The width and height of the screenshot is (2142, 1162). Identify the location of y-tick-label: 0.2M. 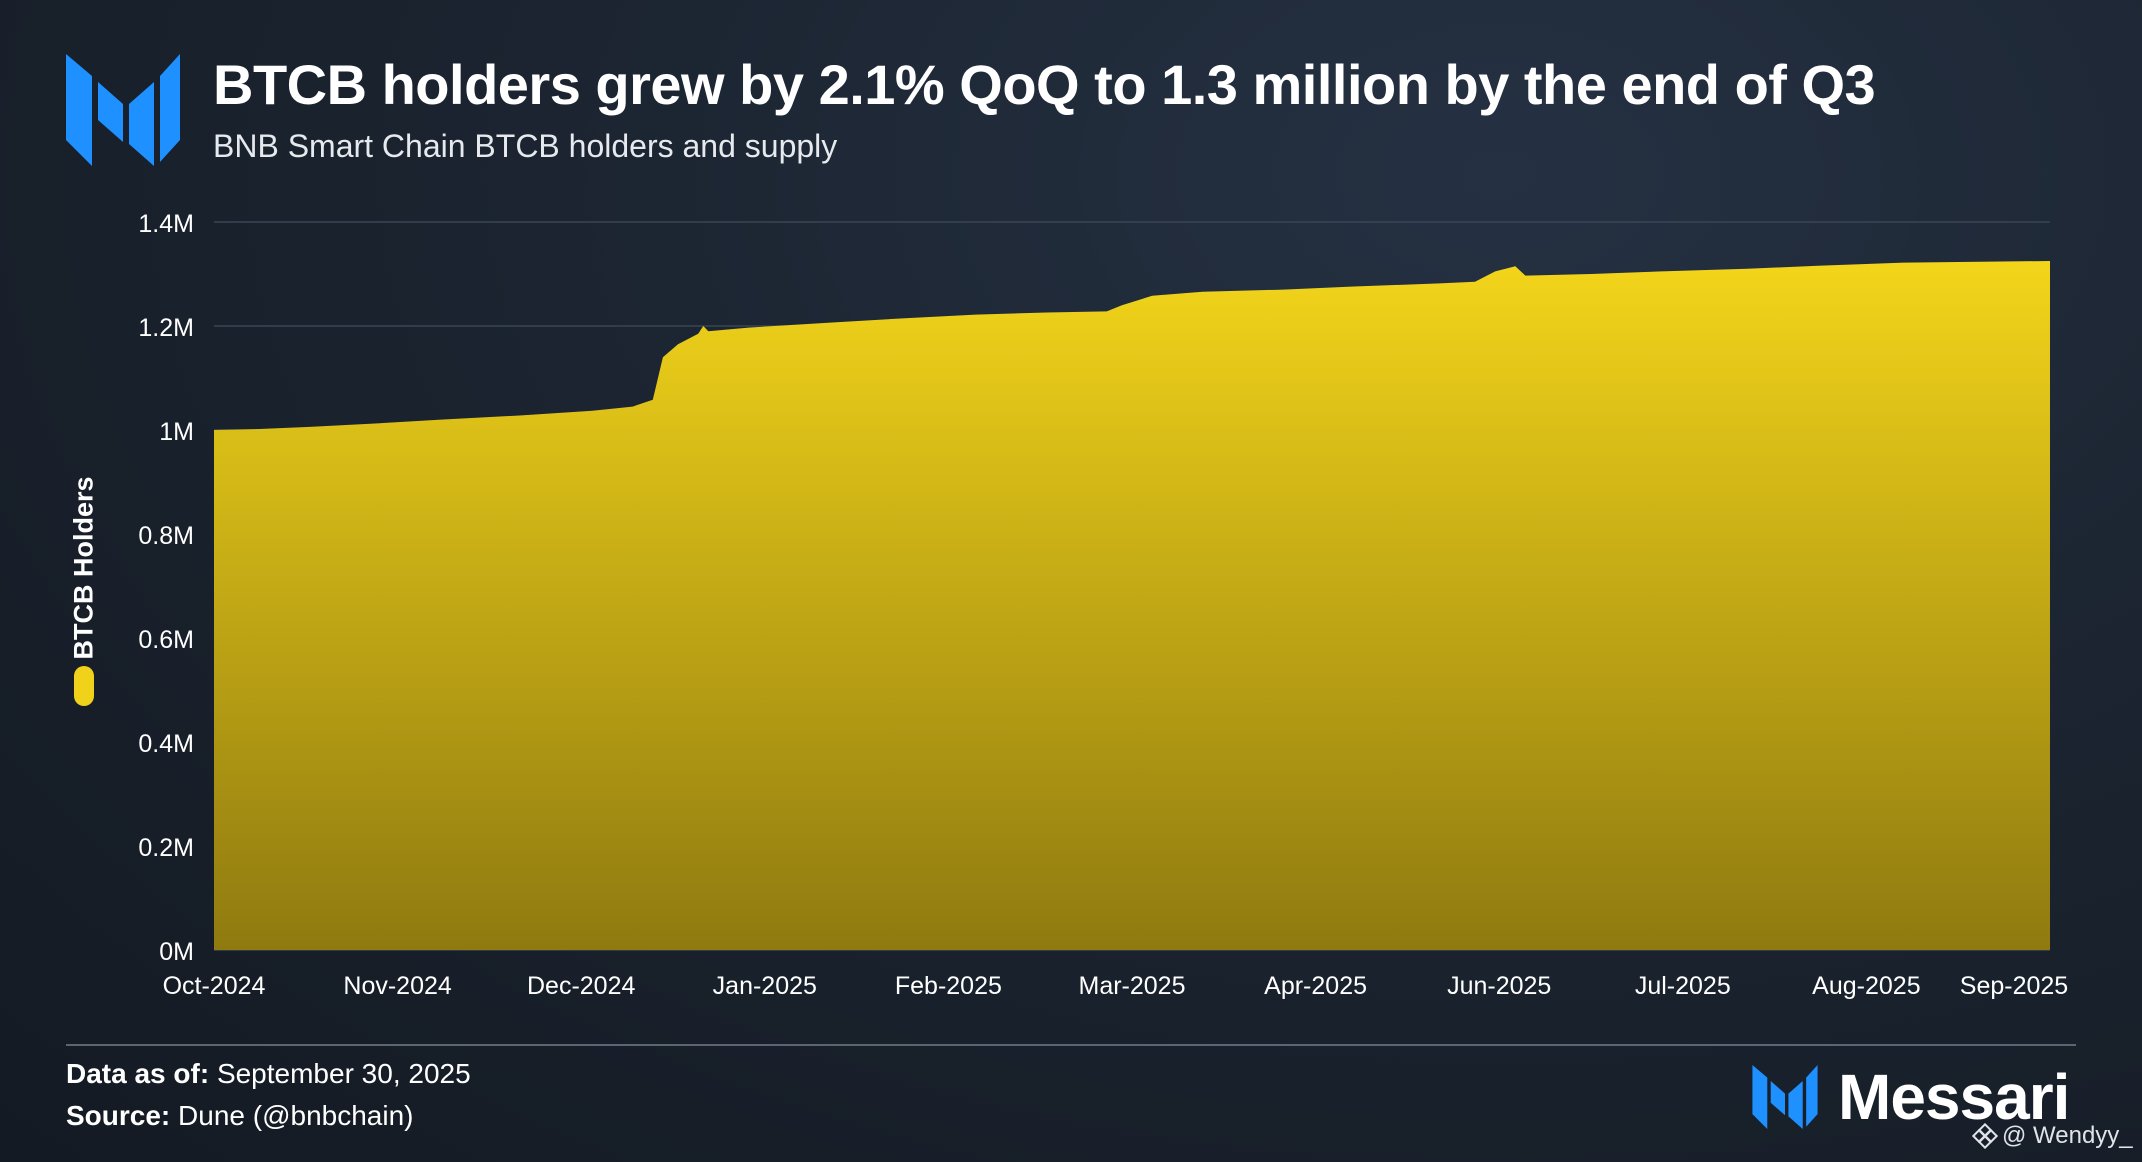
(166, 848).